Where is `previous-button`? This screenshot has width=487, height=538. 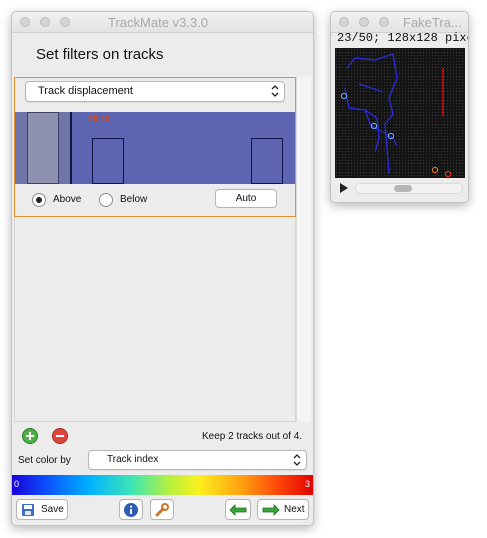
previous-button is located at coordinates (238, 509).